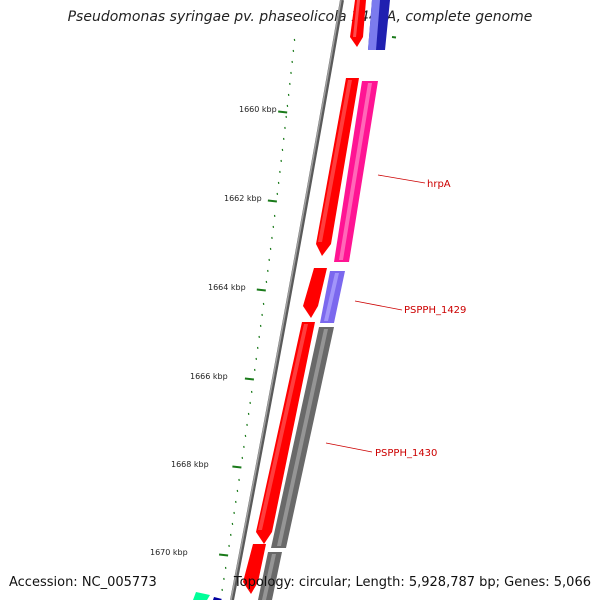 This screenshot has height=600, width=600. Describe the element at coordinates (258, 314) in the screenshot. I see `minor-ruler` at that location.